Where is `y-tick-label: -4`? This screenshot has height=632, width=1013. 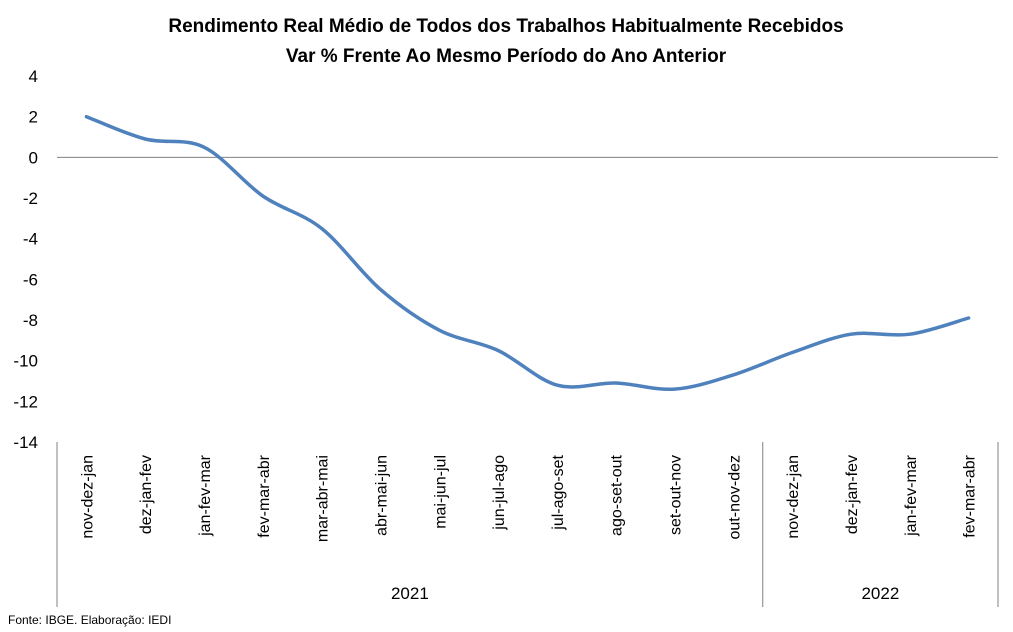
y-tick-label: -4 is located at coordinates (30, 239).